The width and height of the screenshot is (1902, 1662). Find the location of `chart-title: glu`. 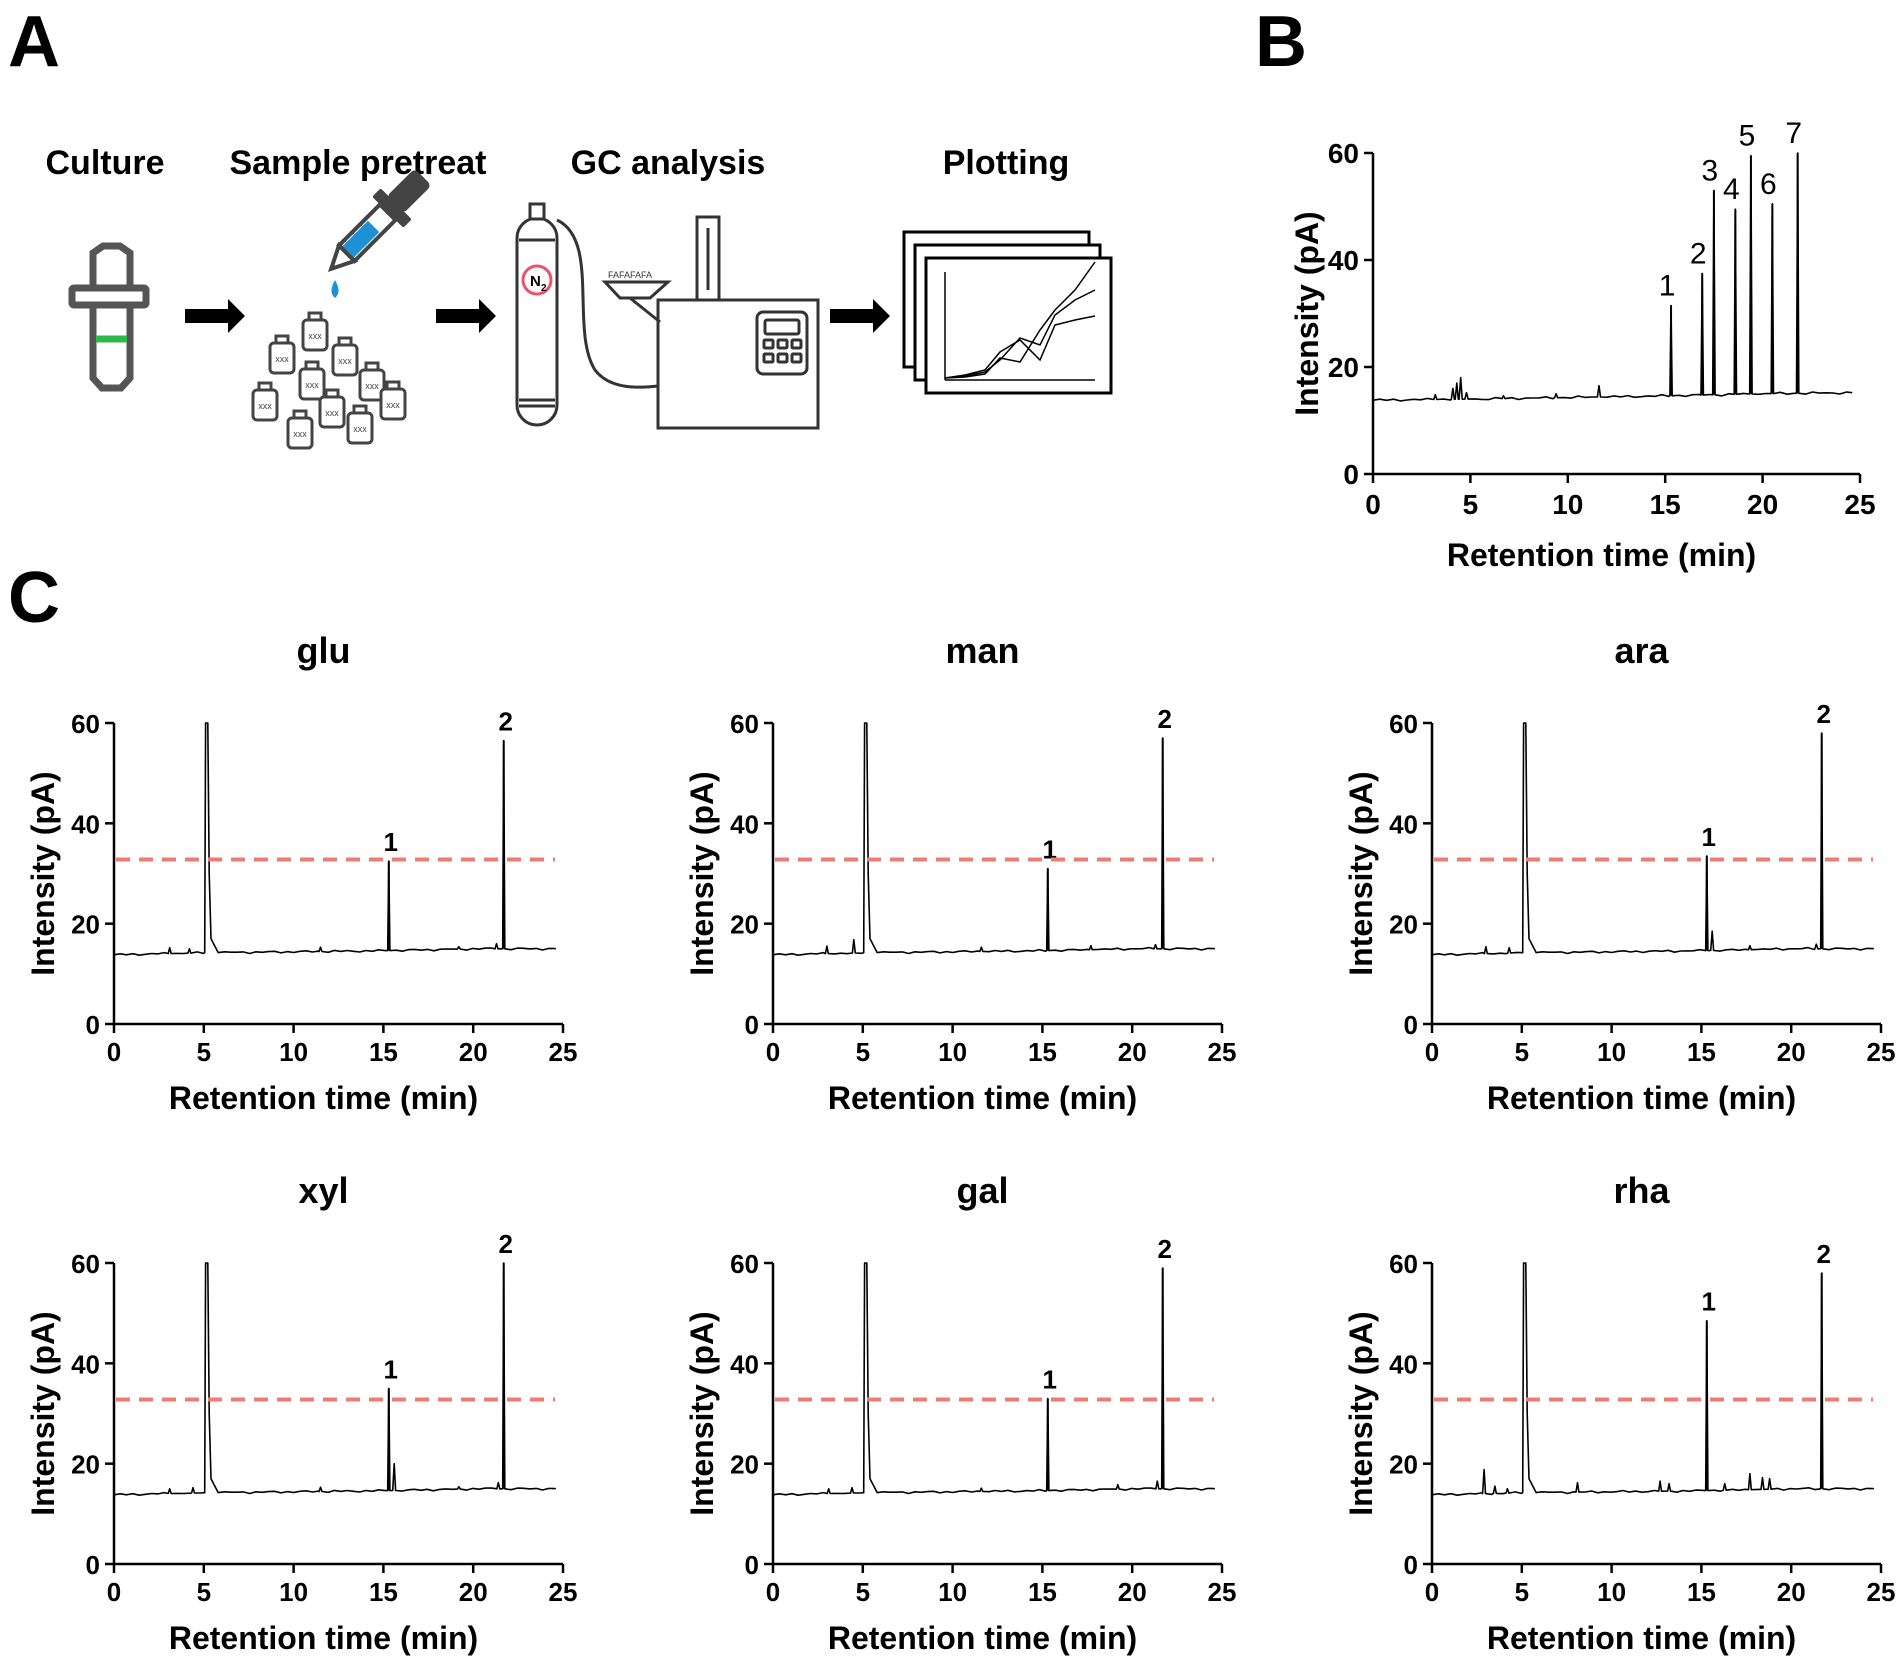

chart-title: glu is located at coordinates (324, 650).